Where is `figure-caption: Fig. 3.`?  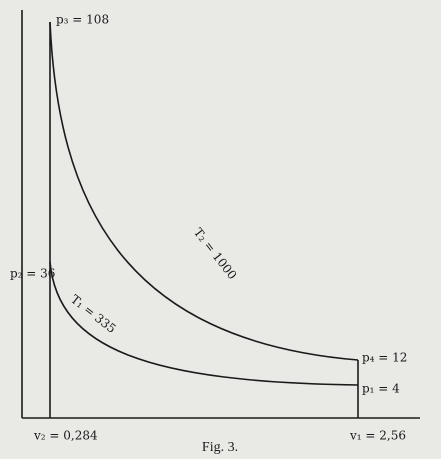 figure-caption: Fig. 3. is located at coordinates (220, 447).